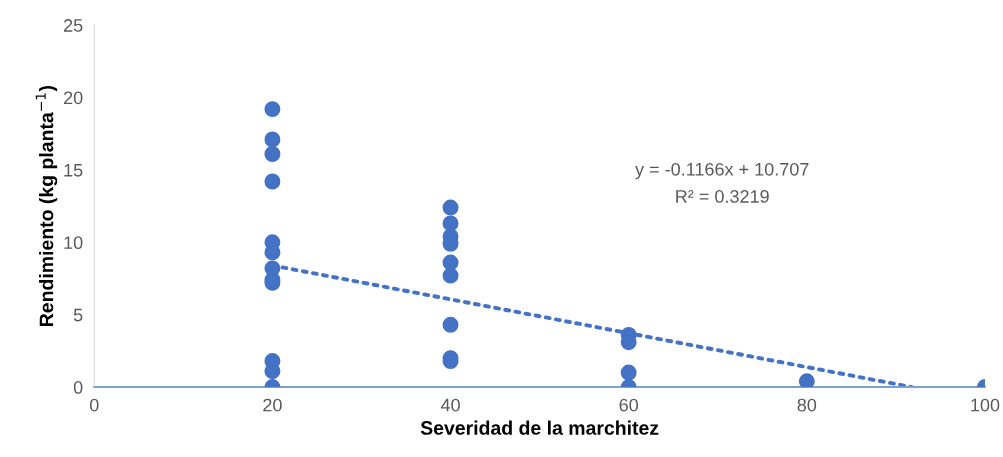 The image size is (1003, 457). What do you see at coordinates (73, 25) in the screenshot?
I see `y-tick-label: 25` at bounding box center [73, 25].